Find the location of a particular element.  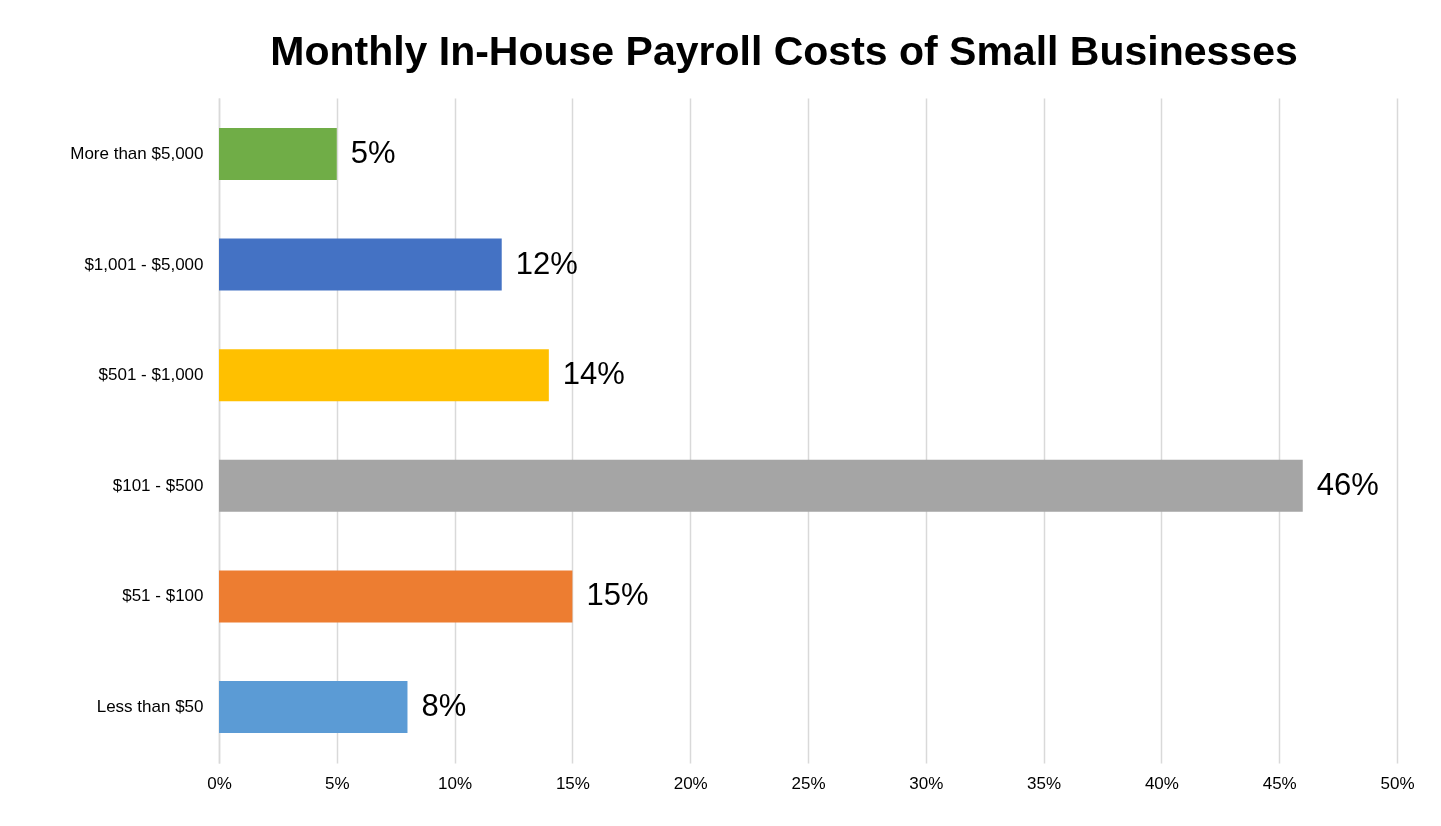

y-tick-label: $101 - $500 is located at coordinates (158, 485).